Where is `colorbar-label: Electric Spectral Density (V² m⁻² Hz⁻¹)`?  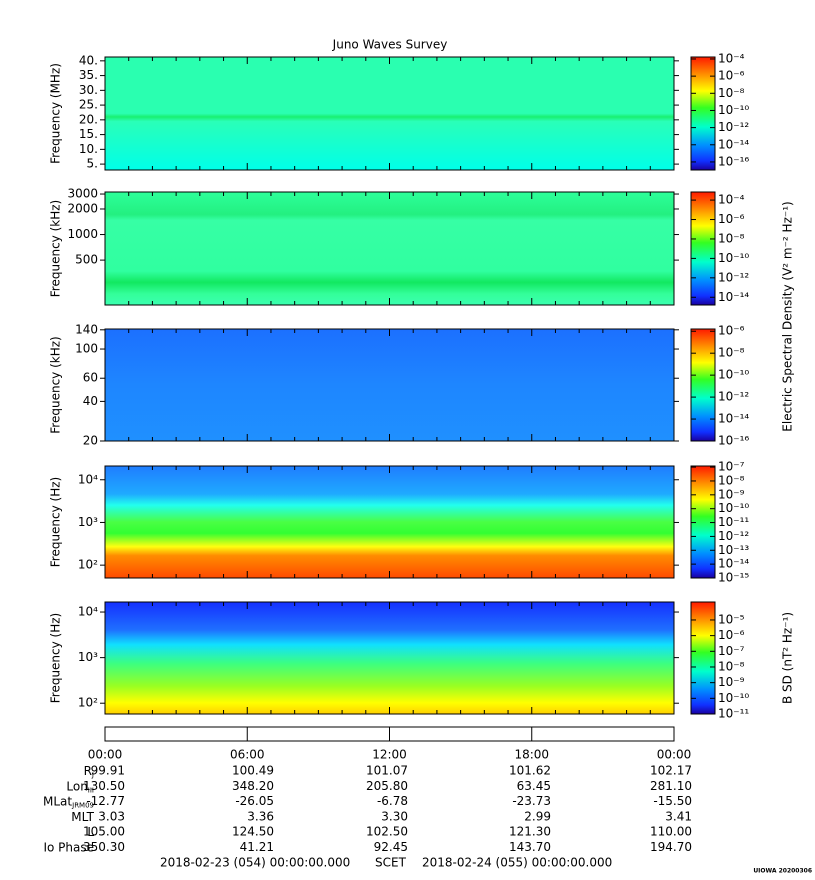
colorbar-label: Electric Spectral Density (V² m⁻² Hz⁻¹) is located at coordinates (788, 316).